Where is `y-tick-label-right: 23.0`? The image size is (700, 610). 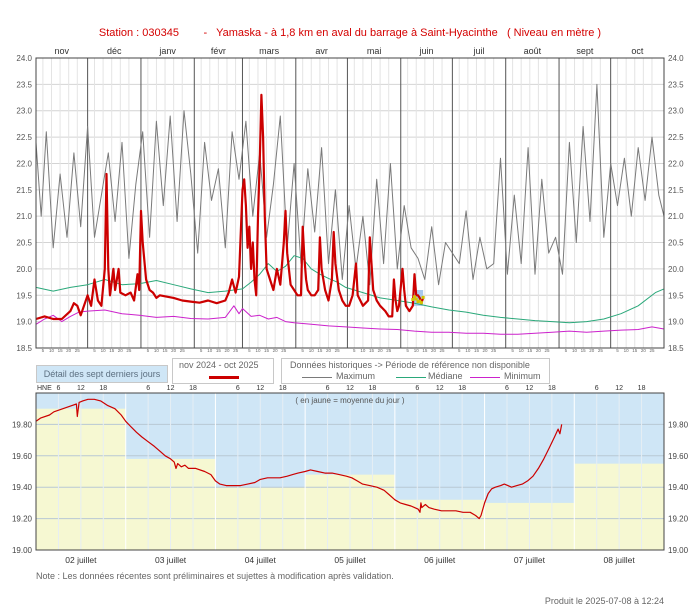
y-tick-label-right: 23.0 is located at coordinates (676, 111).